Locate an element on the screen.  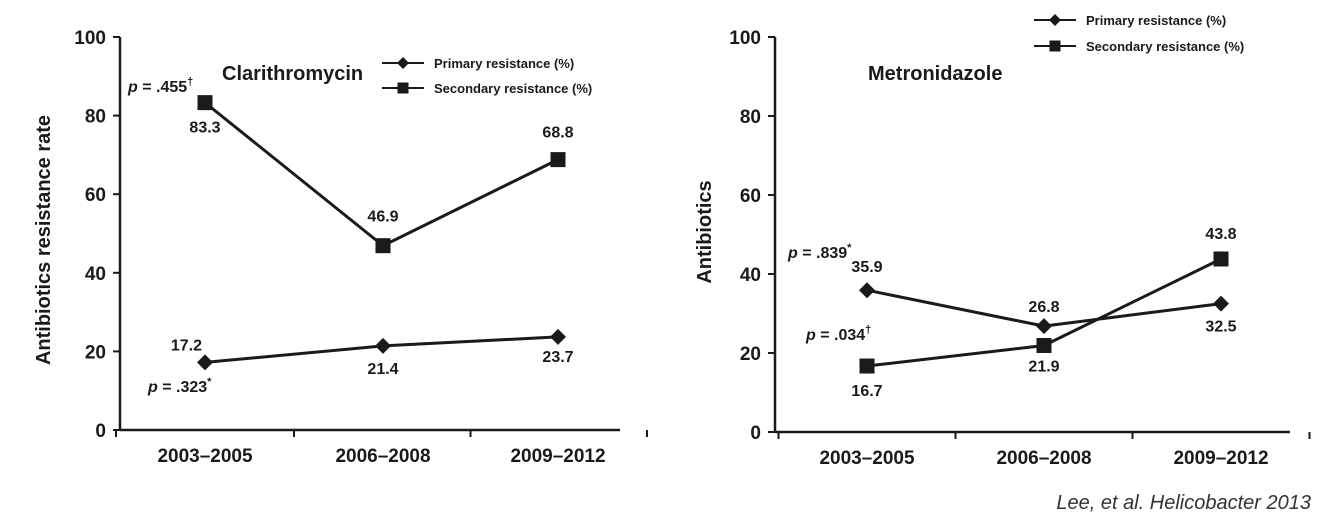
p-value-annotation: p = .034† is located at coordinates (838, 334).